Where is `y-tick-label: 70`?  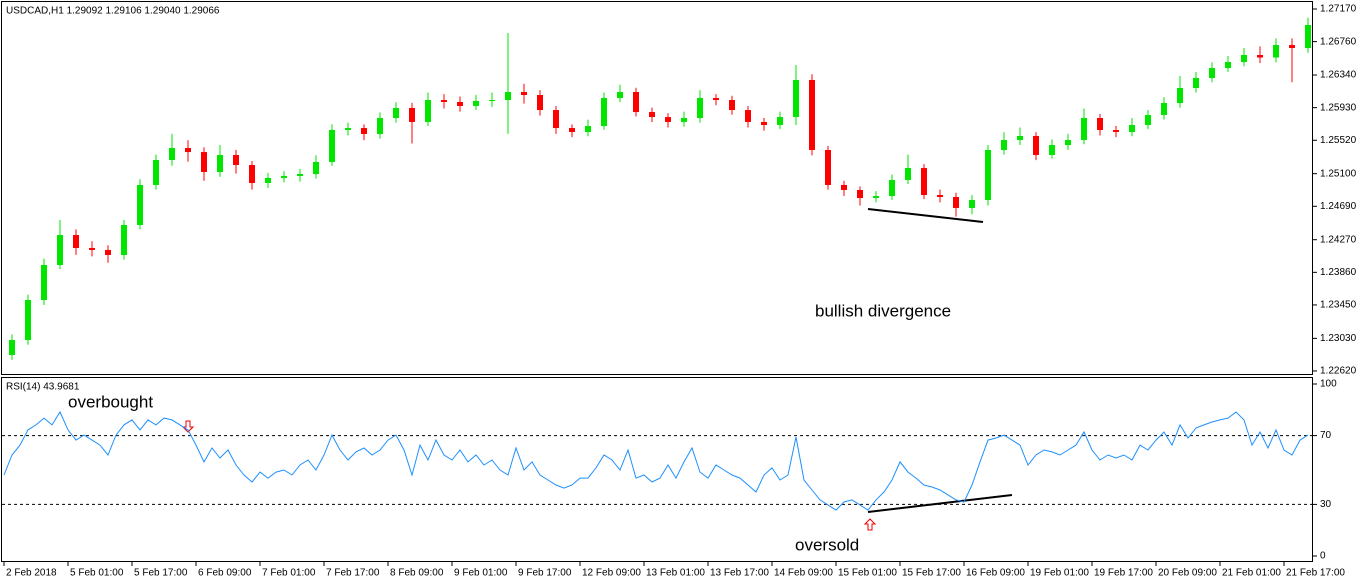 y-tick-label: 70 is located at coordinates (1326, 435).